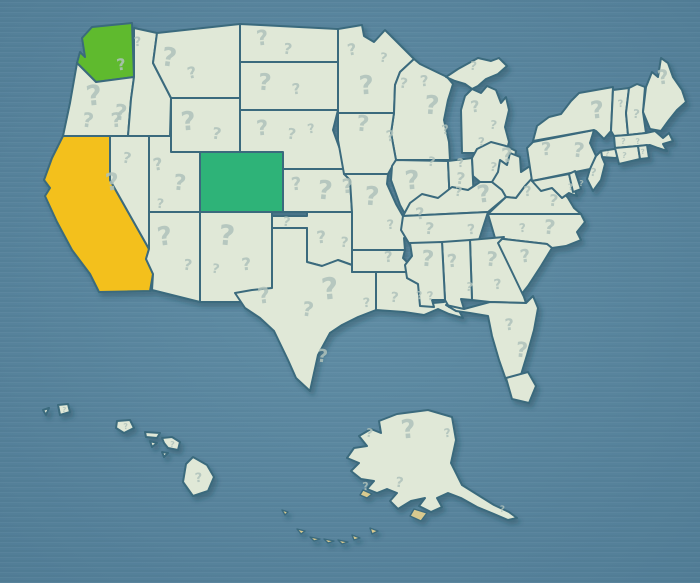 This screenshot has height=583, width=700. Describe the element at coordinates (381, 261) in the screenshot. I see `state-arkansas` at that location.